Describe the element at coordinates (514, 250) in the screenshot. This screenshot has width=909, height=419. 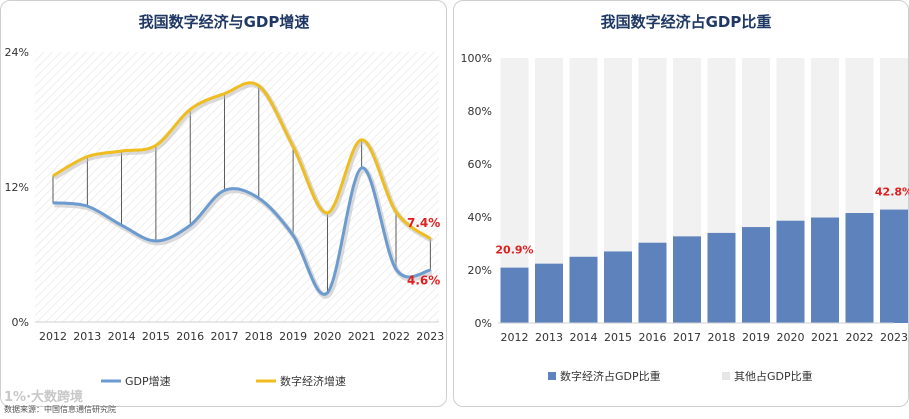
I see `data-label-annotation: 20.9%` at that location.